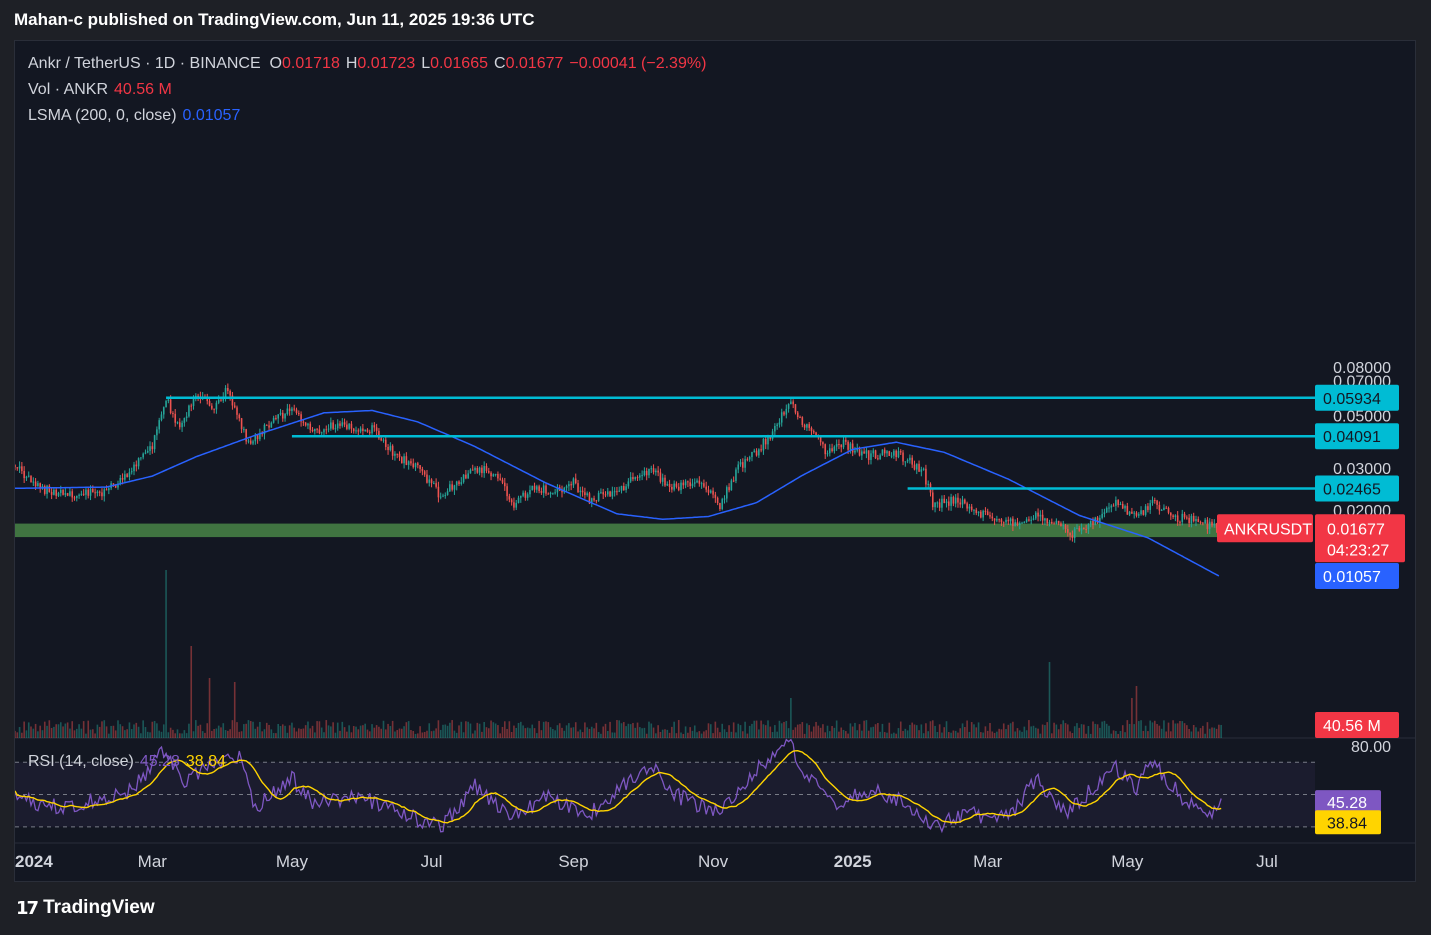 Image resolution: width=1431 pixels, height=935 pixels. What do you see at coordinates (1348, 822) in the screenshot?
I see `rsi-ma-tag-box` at bounding box center [1348, 822].